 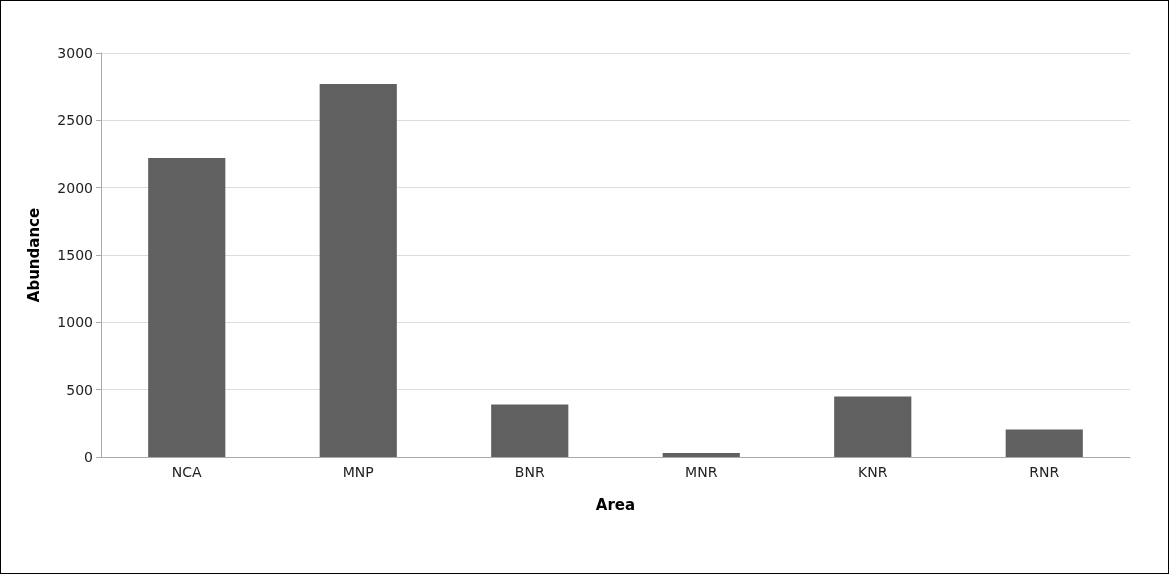 What do you see at coordinates (75, 53) in the screenshot?
I see `y-tick-label: 3000` at bounding box center [75, 53].